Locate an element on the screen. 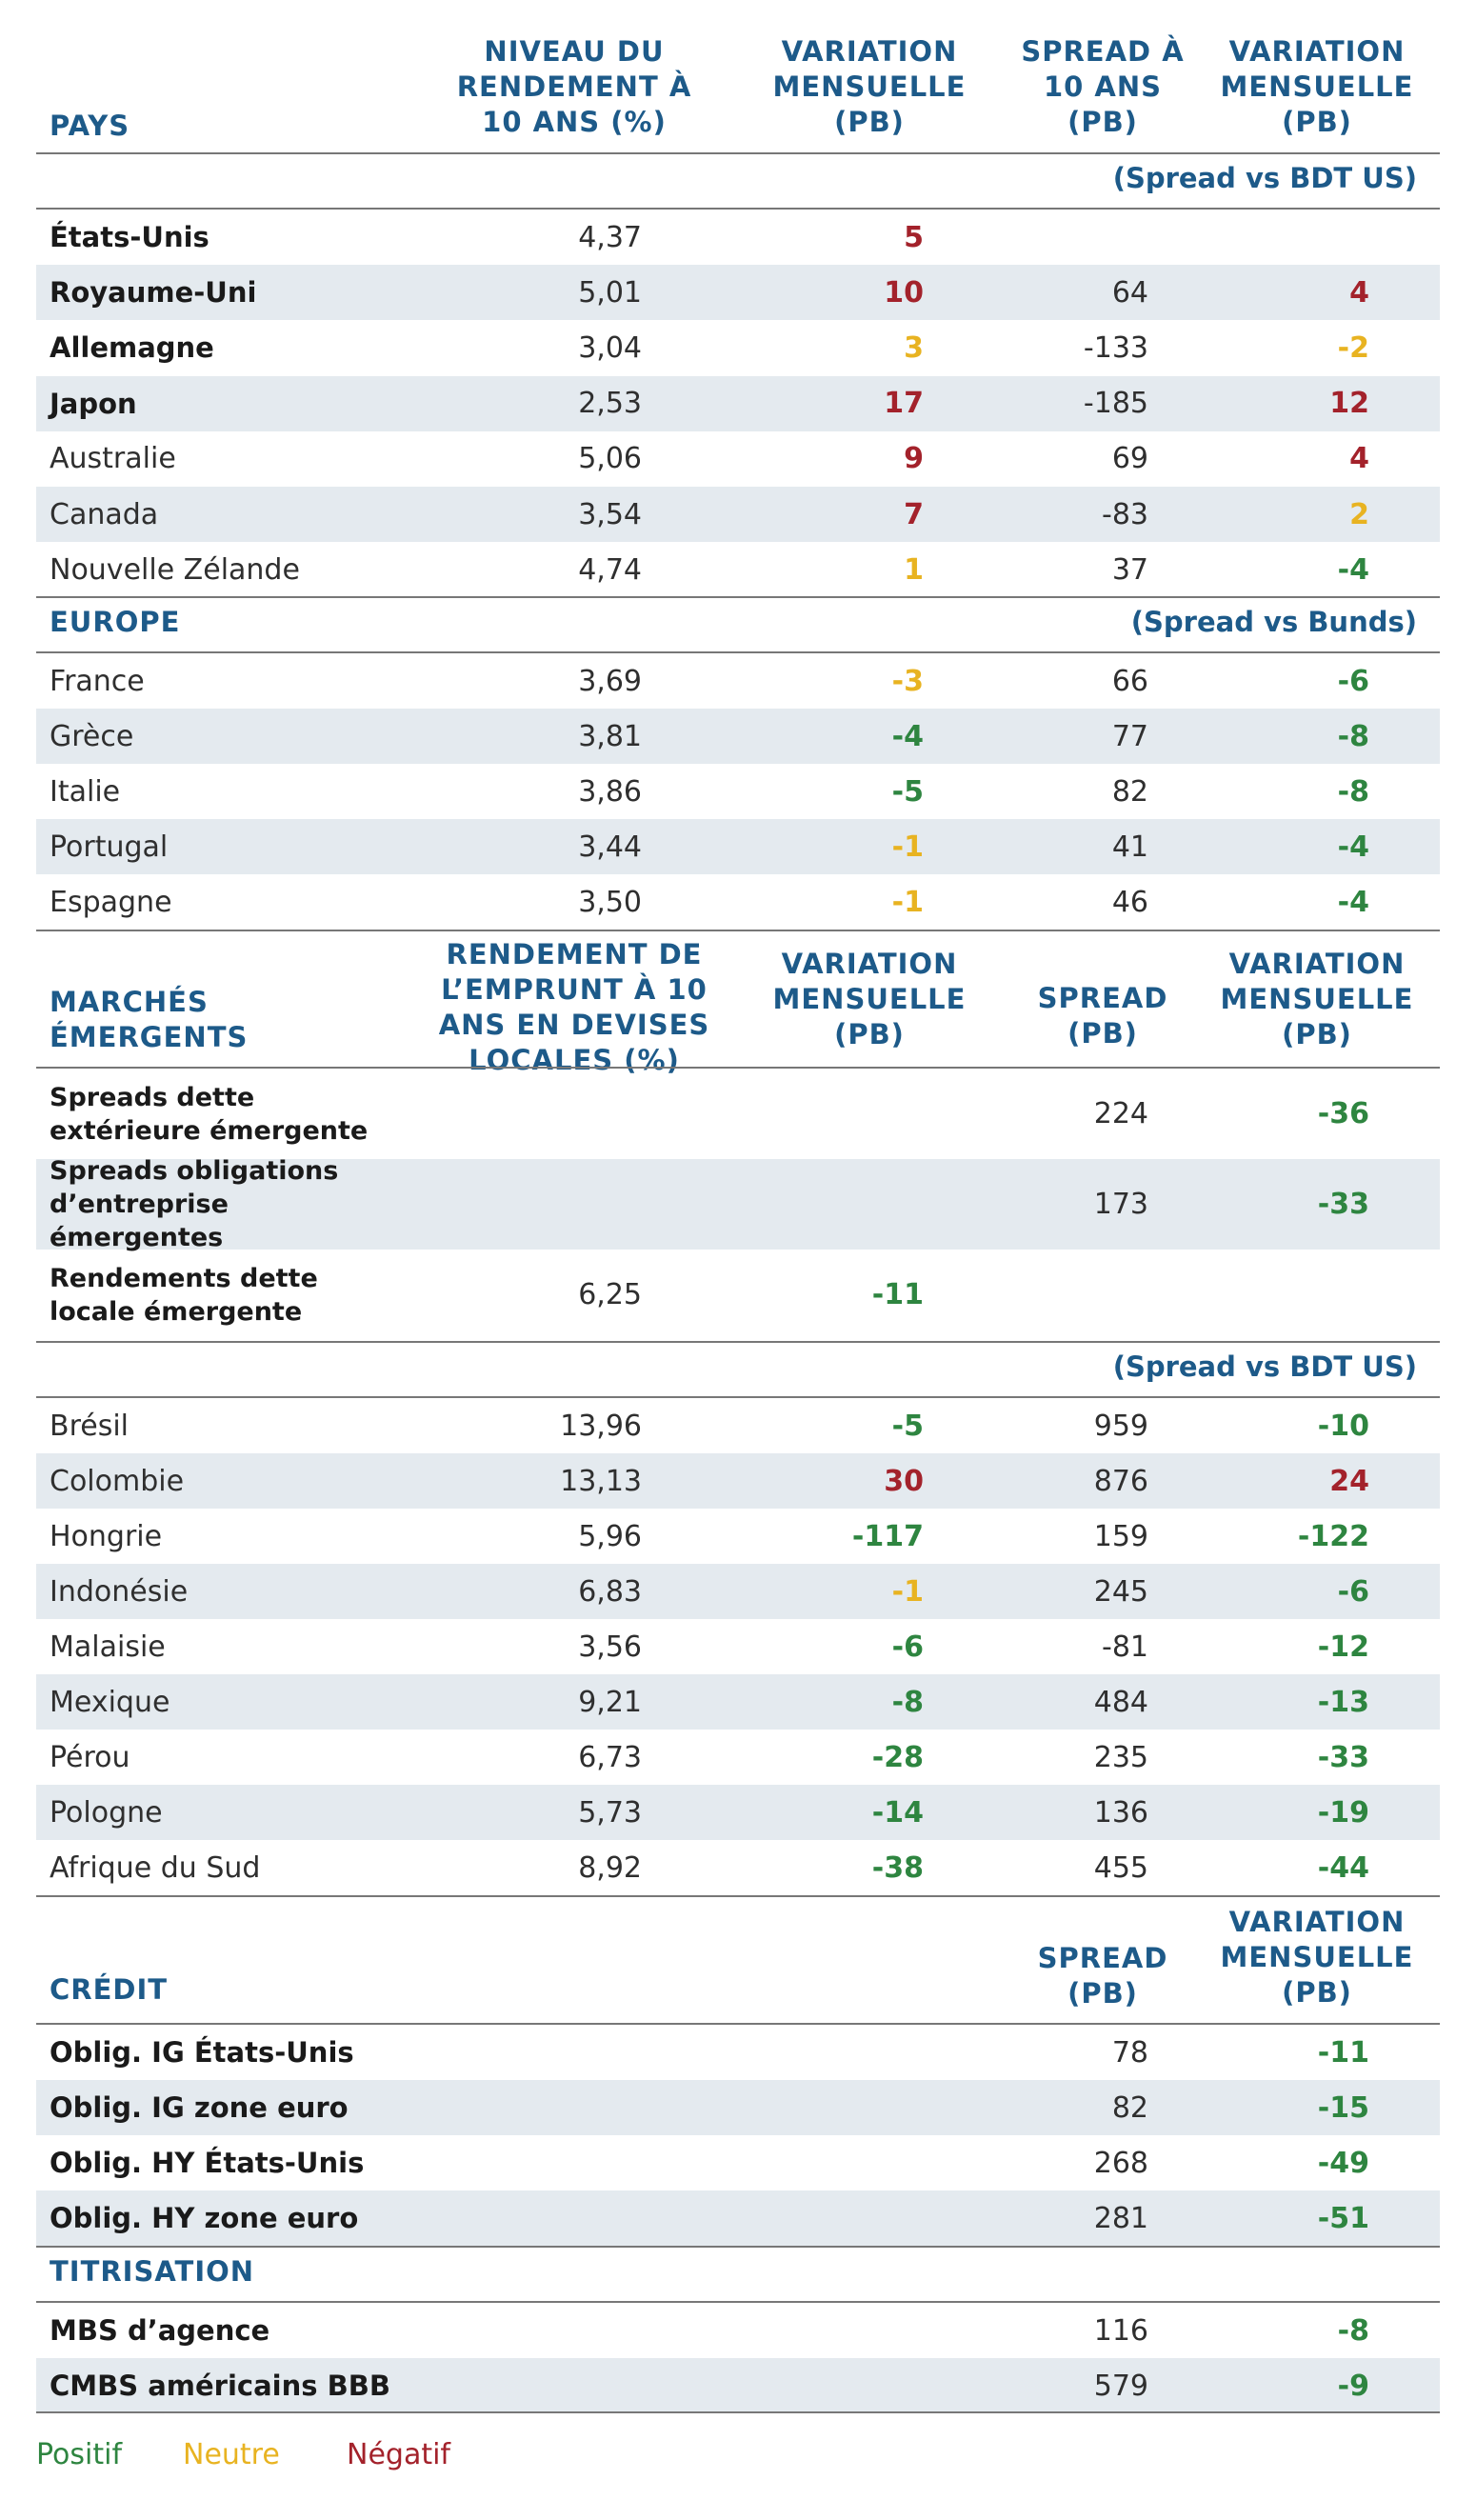 This screenshot has height=2520, width=1476. yield-value: 4,74 is located at coordinates (610, 569).